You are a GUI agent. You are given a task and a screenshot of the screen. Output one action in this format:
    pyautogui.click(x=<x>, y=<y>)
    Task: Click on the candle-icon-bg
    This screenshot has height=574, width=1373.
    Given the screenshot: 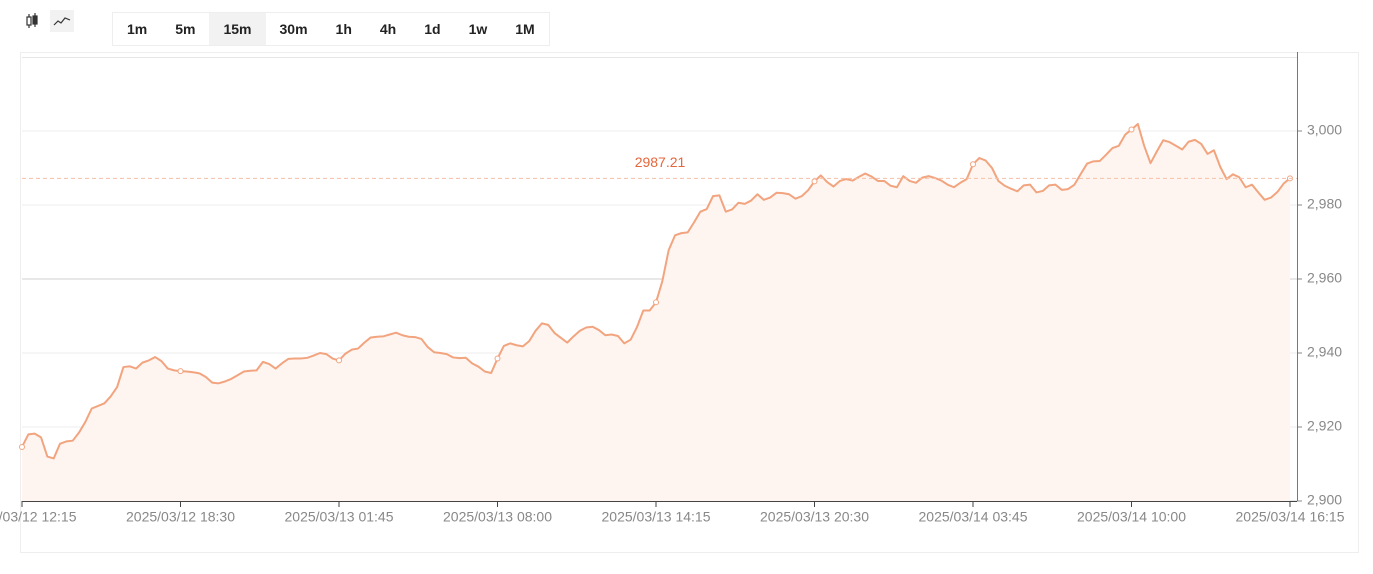 What is the action you would take?
    pyautogui.click(x=32, y=21)
    